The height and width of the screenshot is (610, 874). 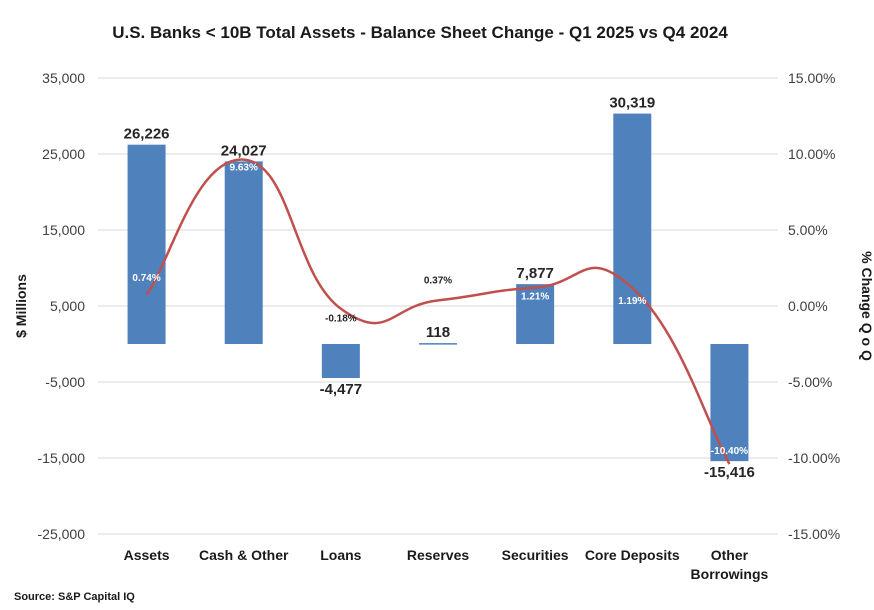 What do you see at coordinates (340, 555) in the screenshot?
I see `category-label: Loans` at bounding box center [340, 555].